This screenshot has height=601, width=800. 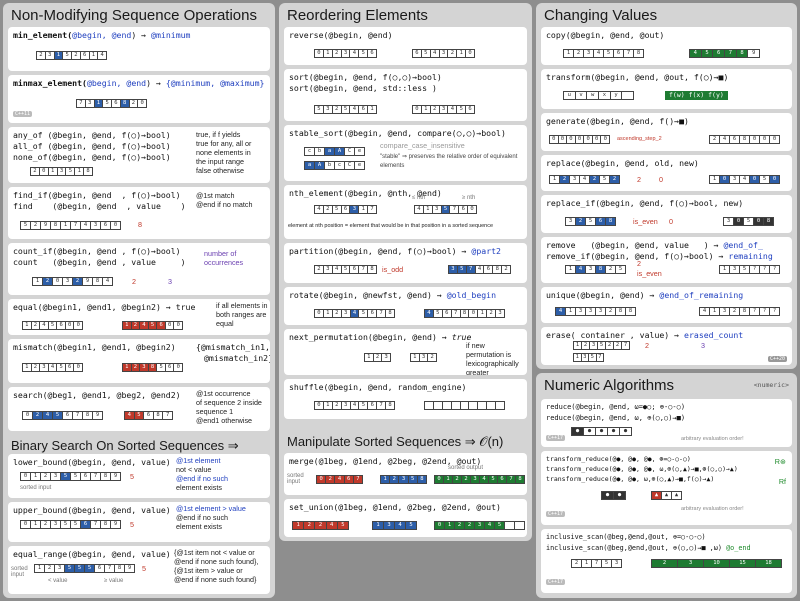 I want to click on signature: lower_bound(@begin, @end, value), so click(x=92, y=462).